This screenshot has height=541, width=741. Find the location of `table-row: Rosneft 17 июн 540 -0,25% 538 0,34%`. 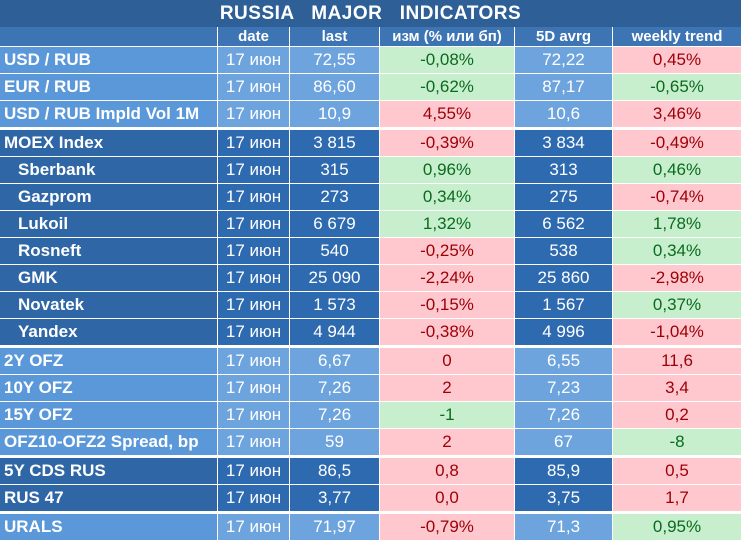

table-row: Rosneft 17 июн 540 -0,25% 538 0,34% is located at coordinates (370, 251).